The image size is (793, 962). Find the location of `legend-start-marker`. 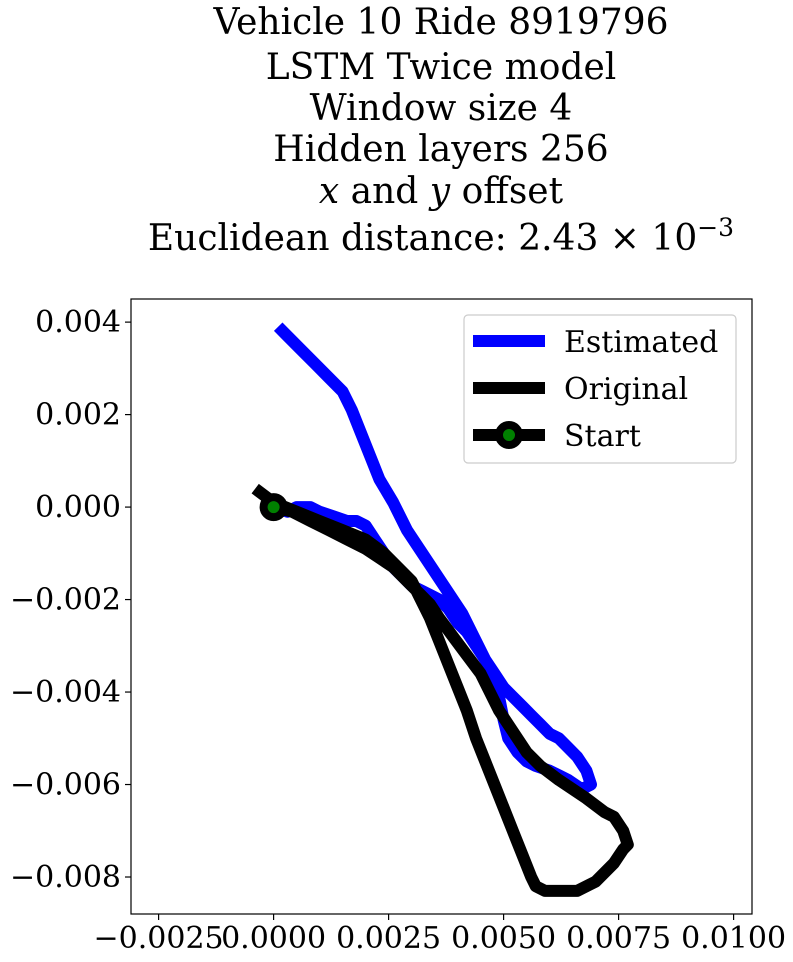

legend-start-marker is located at coordinates (509, 435).